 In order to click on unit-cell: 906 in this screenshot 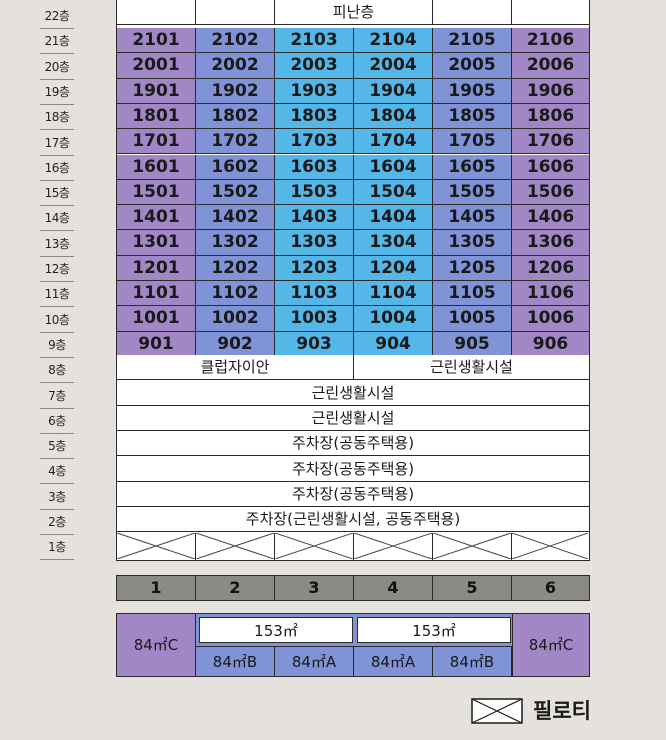, I will do `click(550, 344)`.